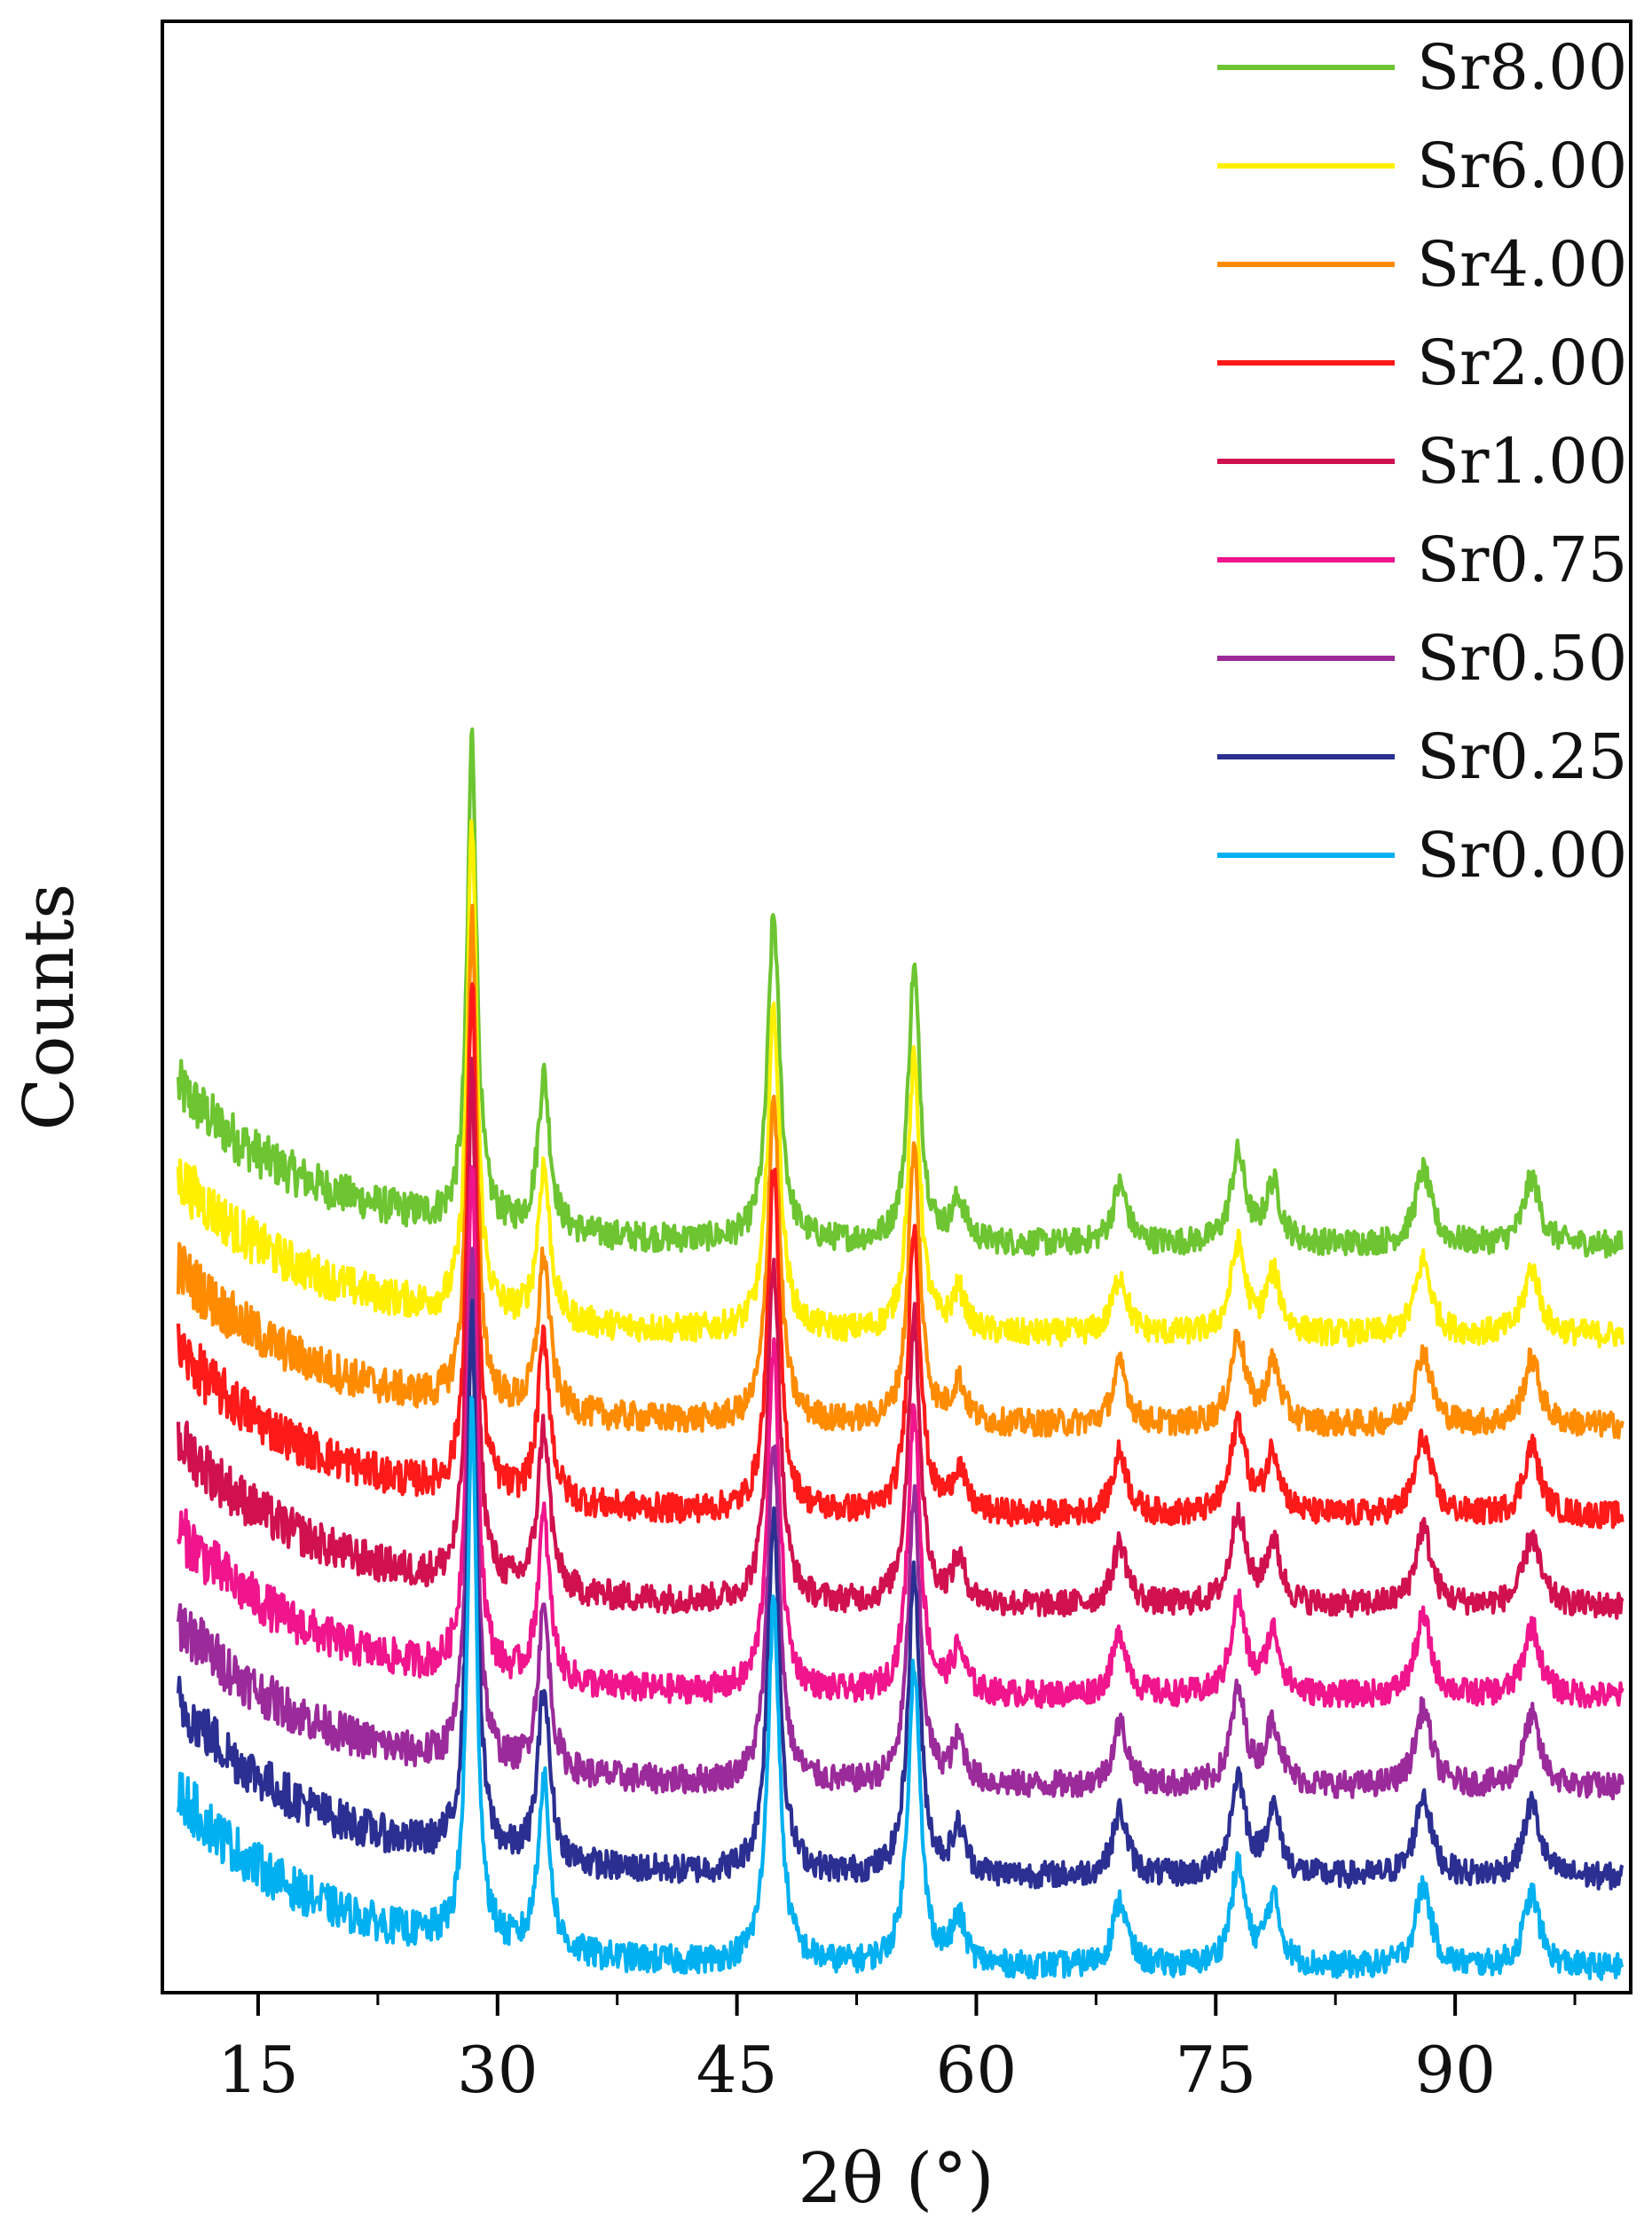 This screenshot has height=2234, width=1652. What do you see at coordinates (1522, 658) in the screenshot?
I see `legend-label-Sr0.50: Sr0.50` at bounding box center [1522, 658].